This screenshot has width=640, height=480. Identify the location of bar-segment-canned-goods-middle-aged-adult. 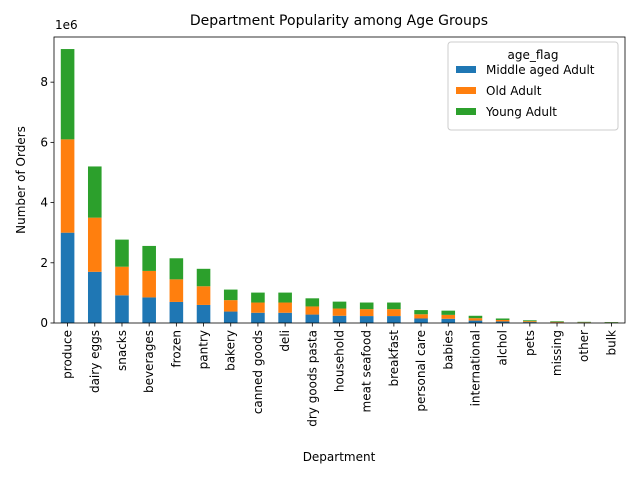
(258, 317).